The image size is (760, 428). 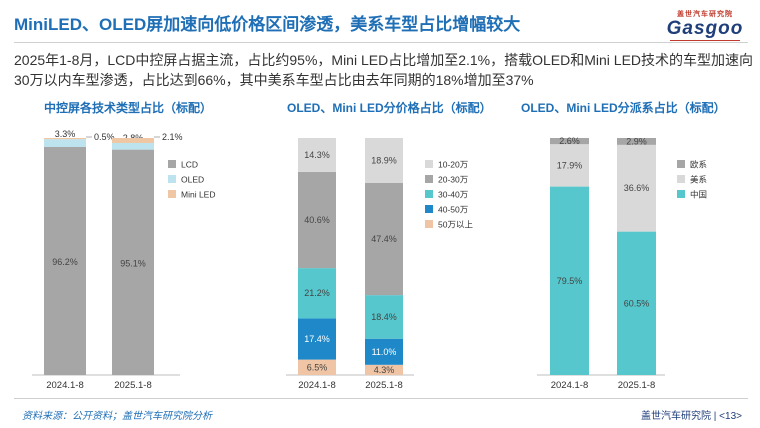 I want to click on chart3-legend-label-cn: 中国, so click(x=698, y=195).